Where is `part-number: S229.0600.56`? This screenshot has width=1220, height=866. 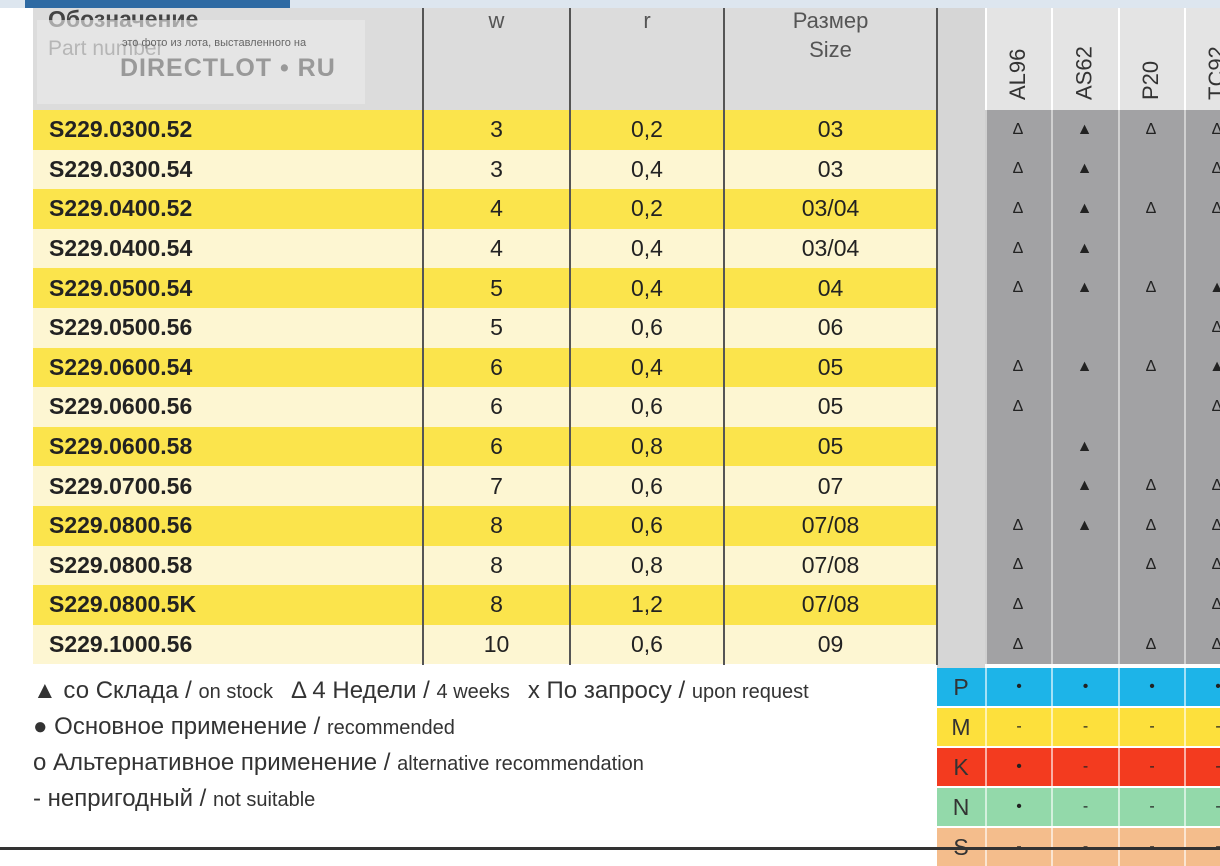 part-number: S229.0600.56 is located at coordinates (121, 406).